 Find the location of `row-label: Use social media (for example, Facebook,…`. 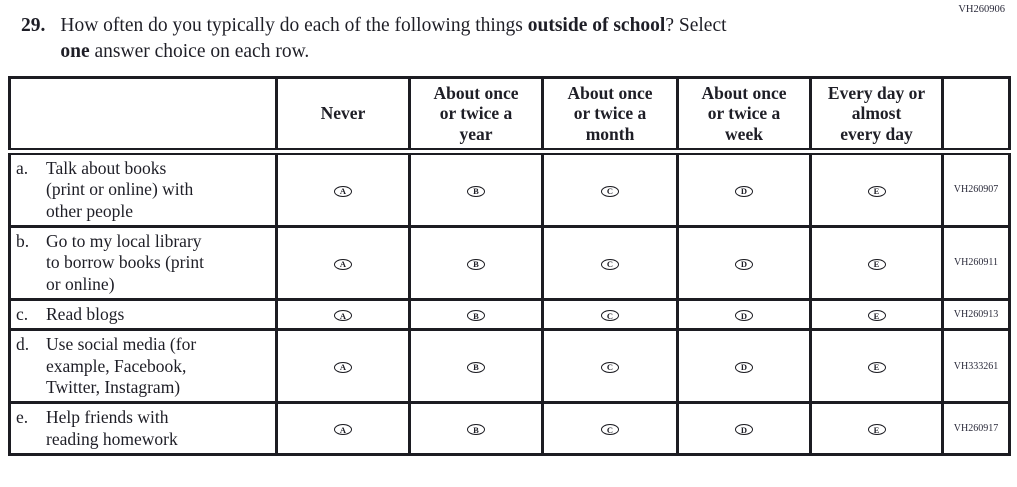

row-label: Use social media (for example, Facebook,… is located at coordinates (121, 365).